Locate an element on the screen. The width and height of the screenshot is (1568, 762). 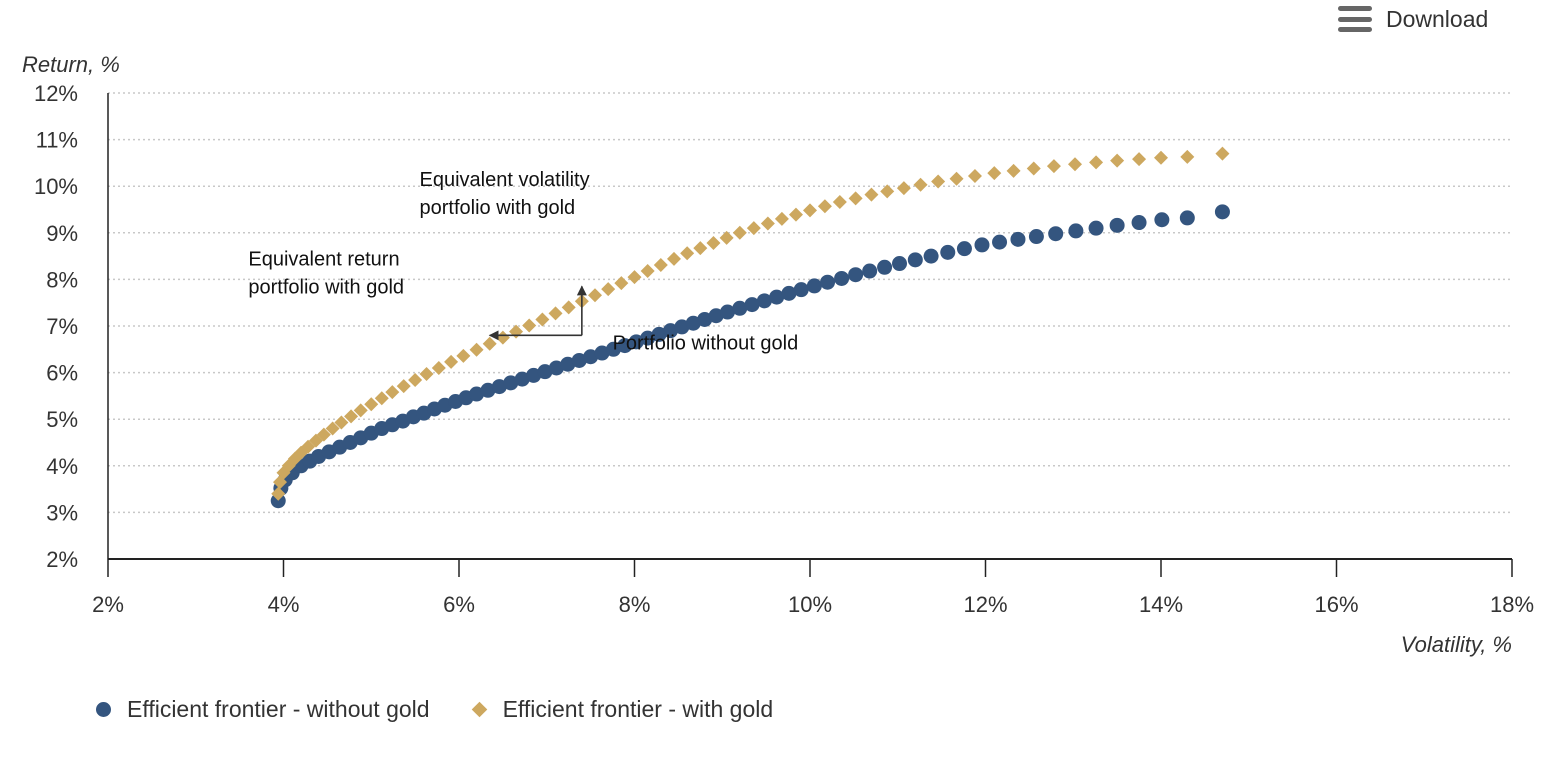
x-tick-label: 14% is located at coordinates (1161, 604).